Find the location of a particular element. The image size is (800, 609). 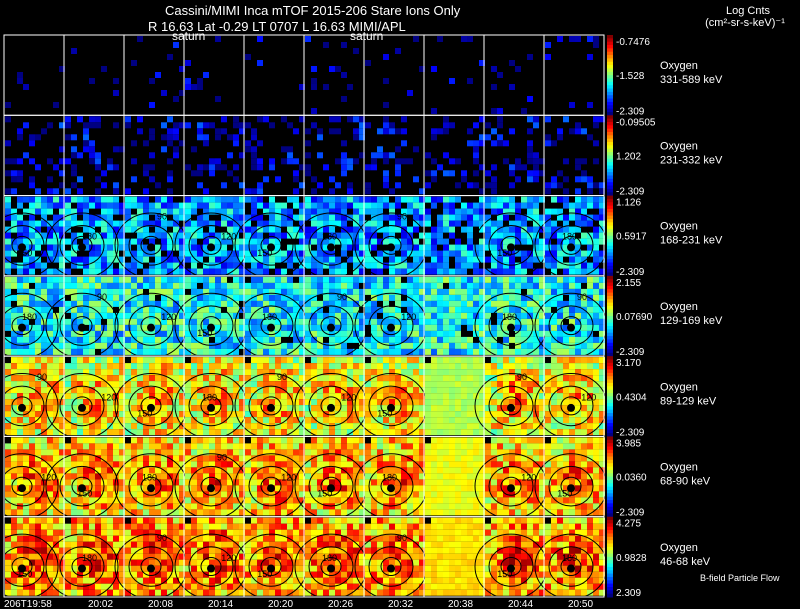

colorbar-max-label: 2.155 is located at coordinates (628, 283).